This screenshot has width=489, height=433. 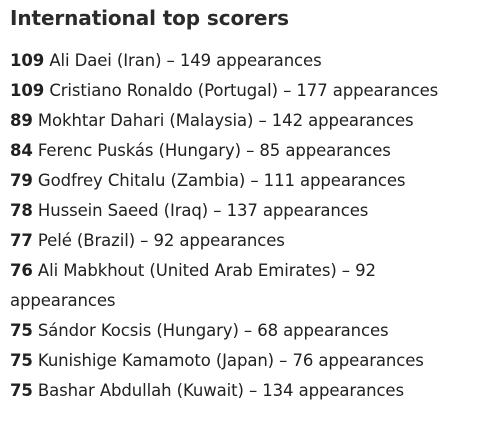 I want to click on player-entry: Pelé (Brazil) – 92 appearances, so click(x=161, y=240).